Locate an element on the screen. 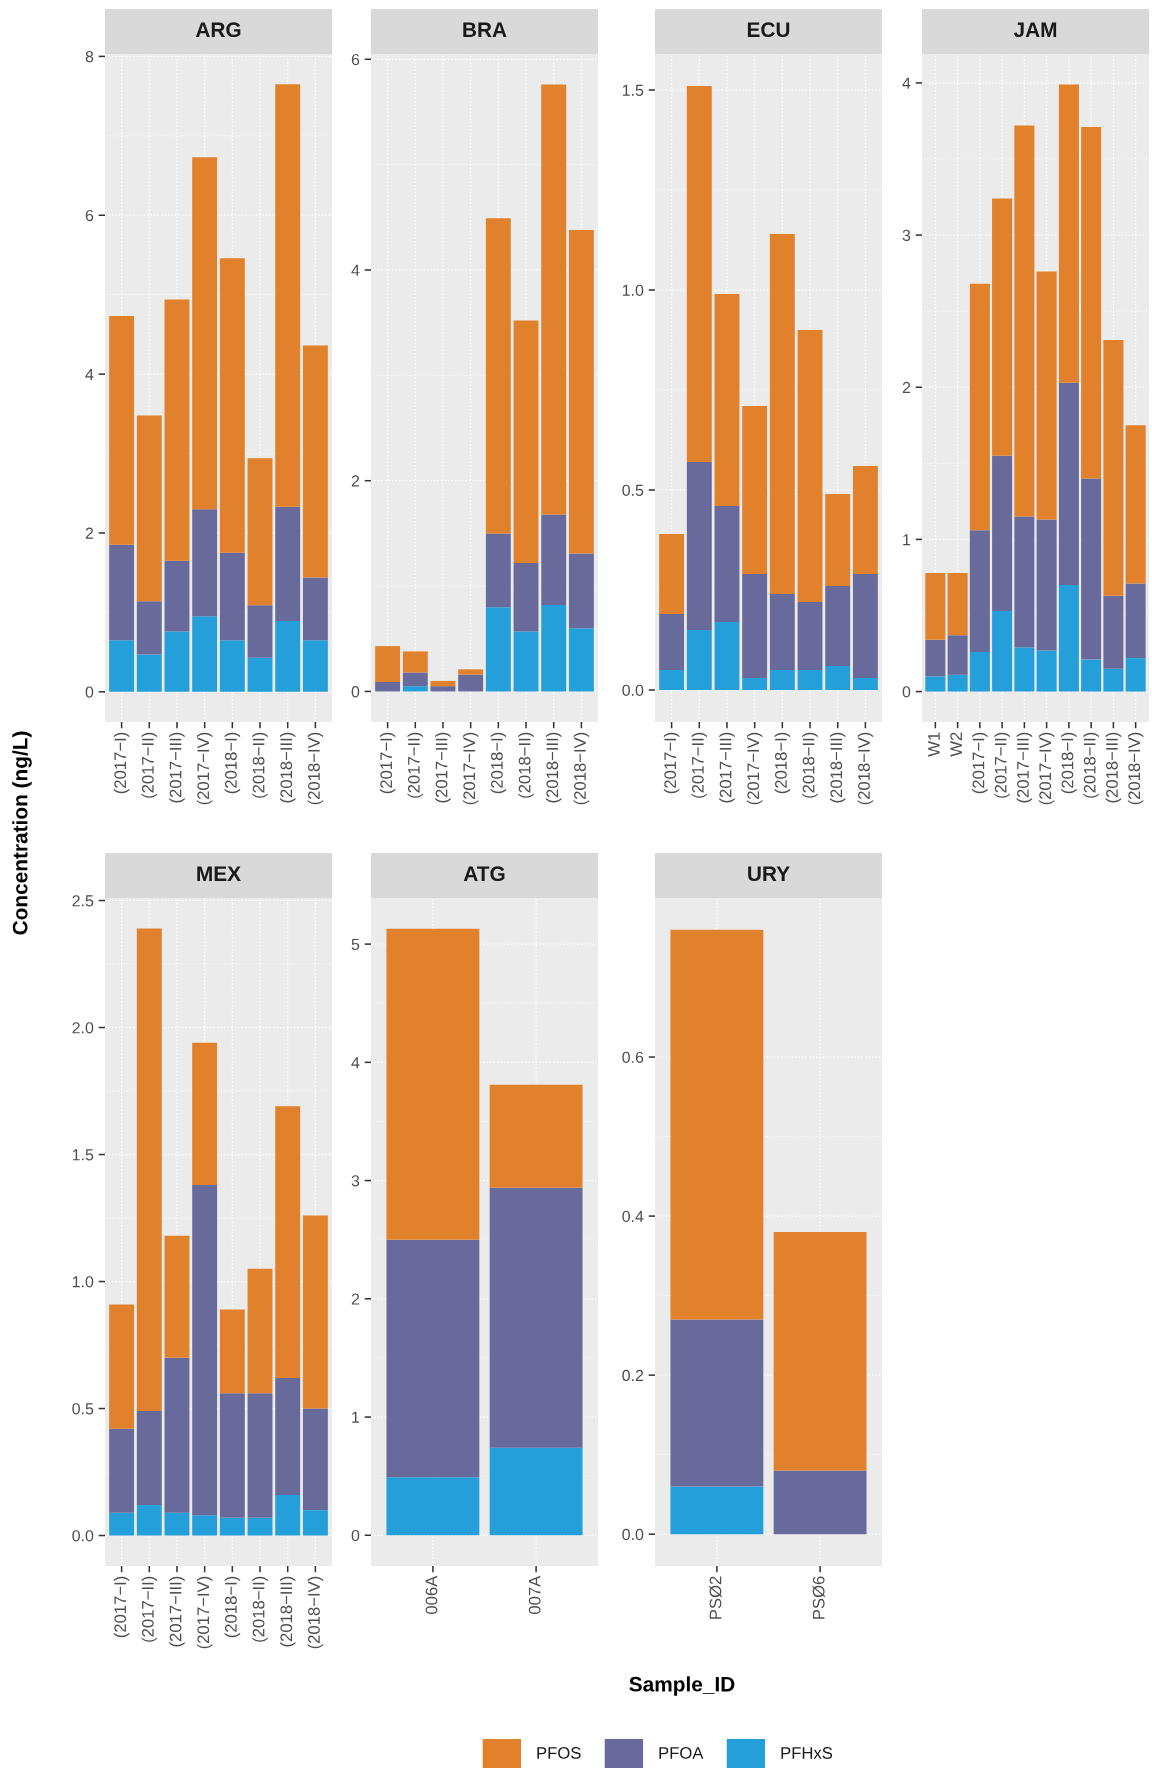 The height and width of the screenshot is (1778, 1152). y-tick-label: 4 is located at coordinates (89, 374).